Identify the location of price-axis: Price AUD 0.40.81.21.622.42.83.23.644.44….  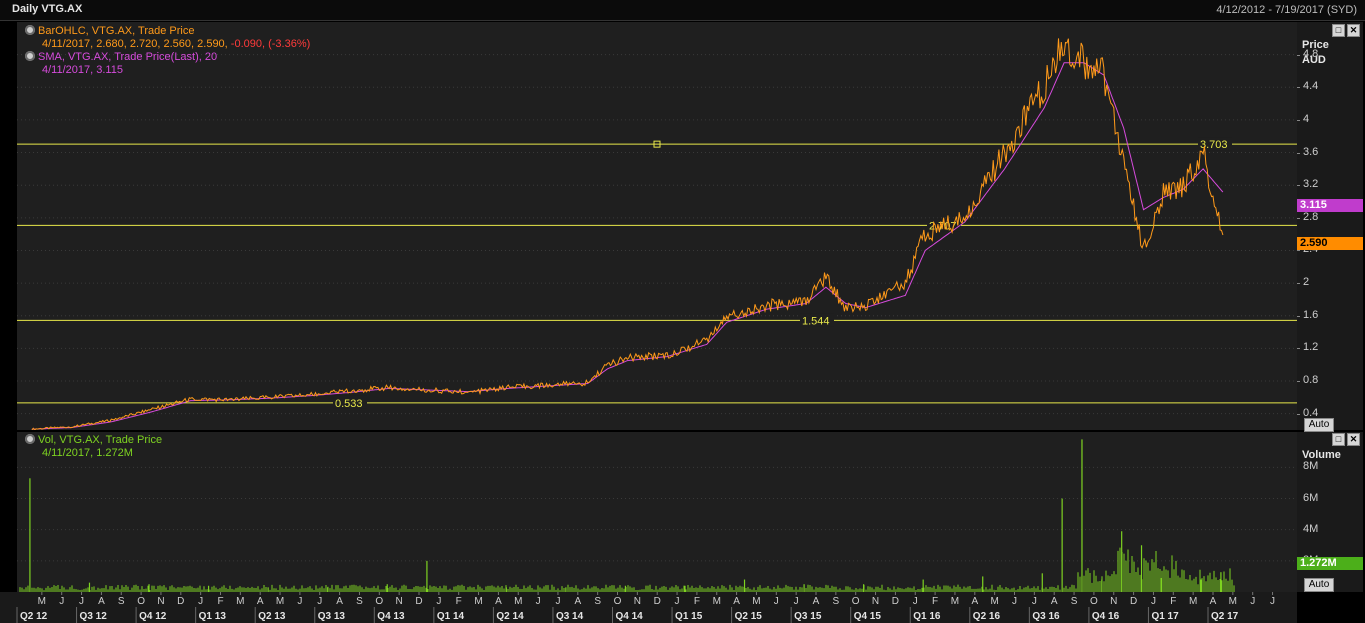
(1330, 227).